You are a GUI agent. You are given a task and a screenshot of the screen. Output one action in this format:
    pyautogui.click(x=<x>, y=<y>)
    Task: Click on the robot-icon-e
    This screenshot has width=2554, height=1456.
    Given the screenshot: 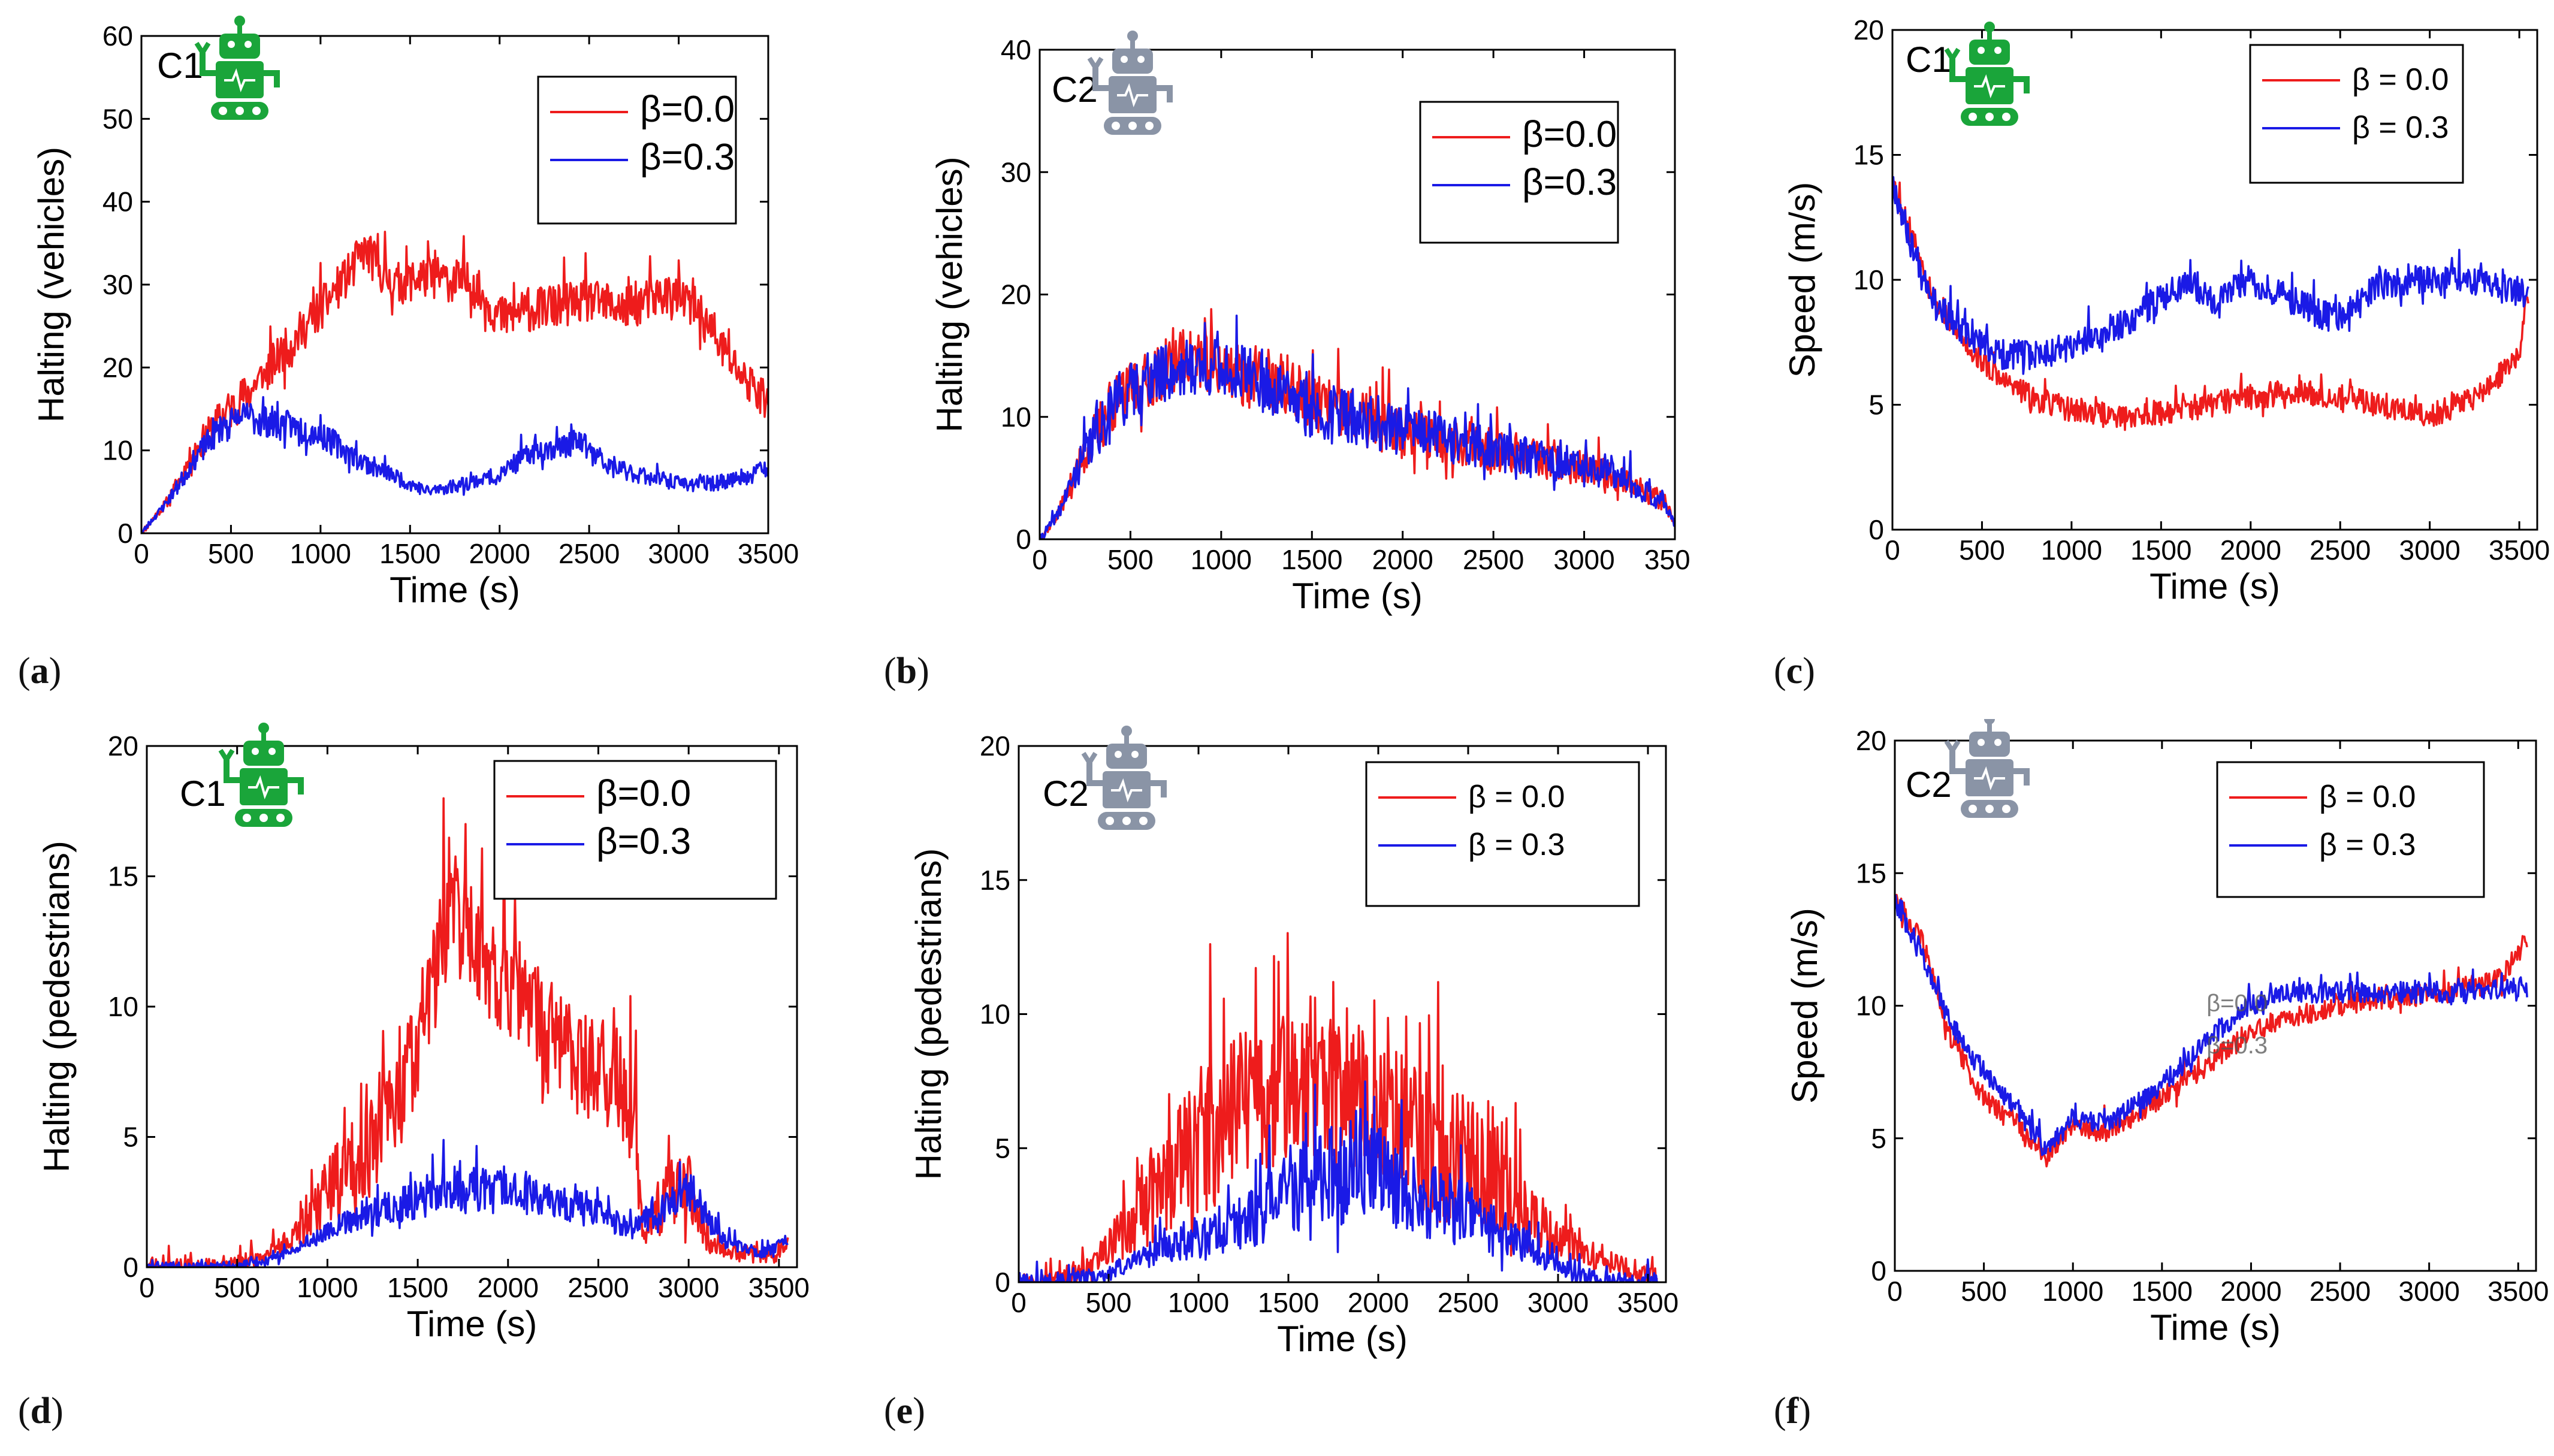 What is the action you would take?
    pyautogui.click(x=1124, y=778)
    